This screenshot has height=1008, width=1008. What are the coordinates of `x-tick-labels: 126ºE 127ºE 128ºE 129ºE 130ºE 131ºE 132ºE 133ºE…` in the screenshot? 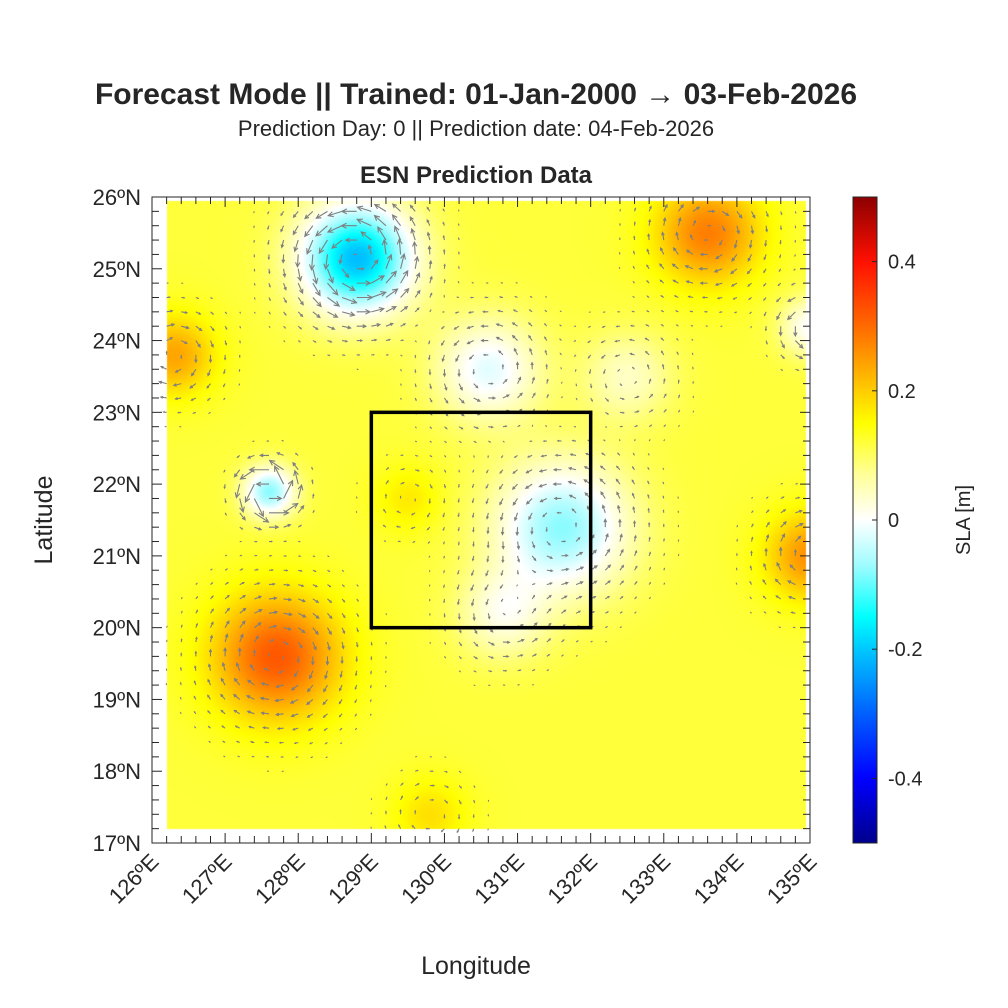 It's located at (463, 879).